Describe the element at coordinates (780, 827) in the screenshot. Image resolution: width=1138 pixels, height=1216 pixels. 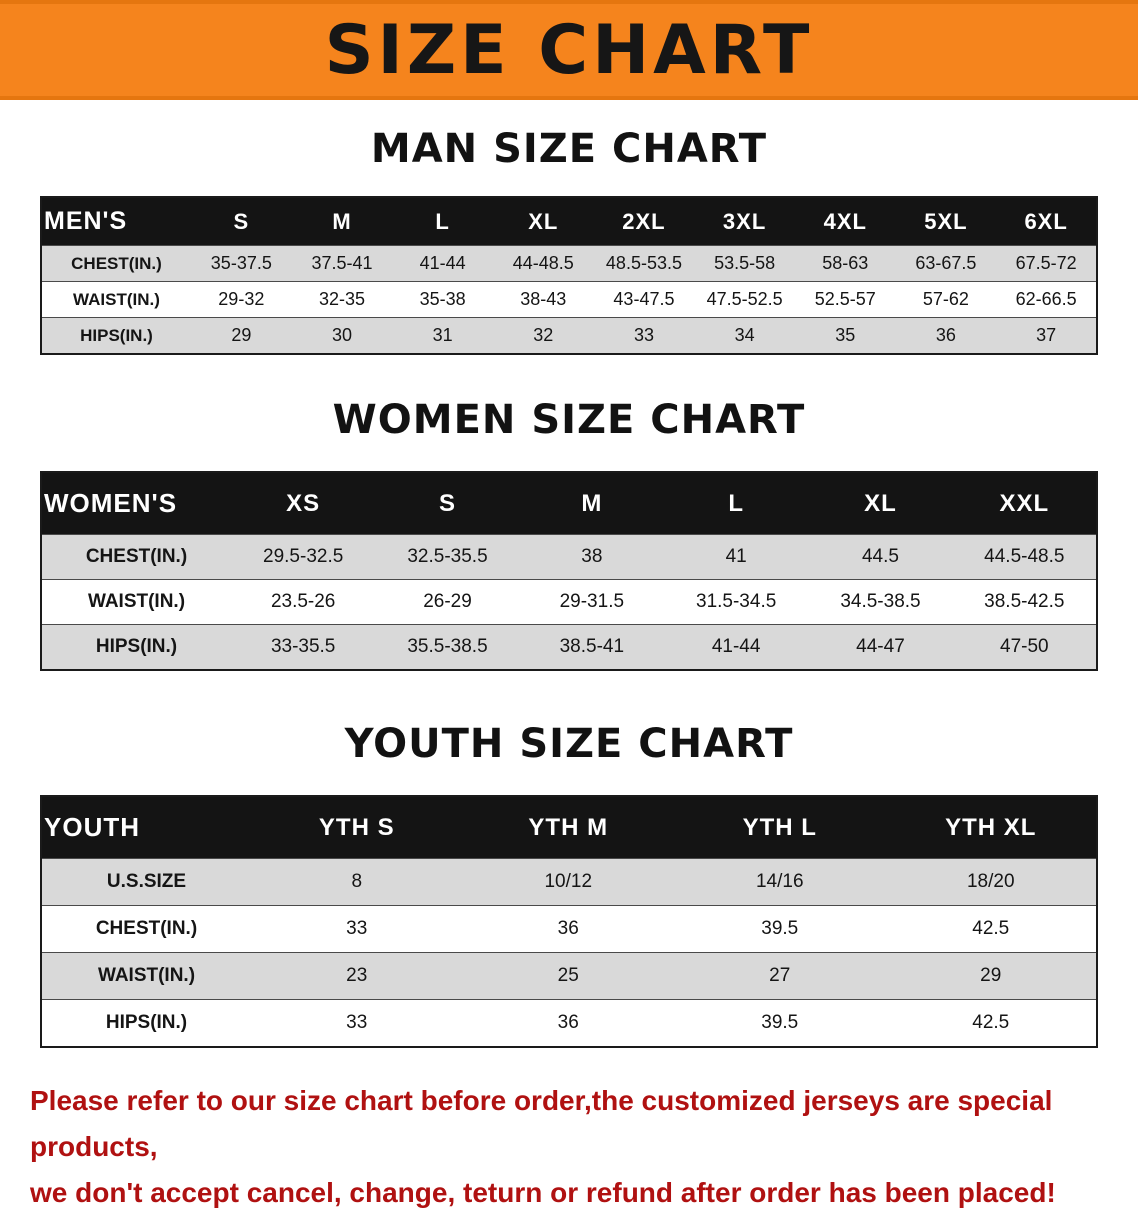
I see `size-header-cell: YTH L` at that location.